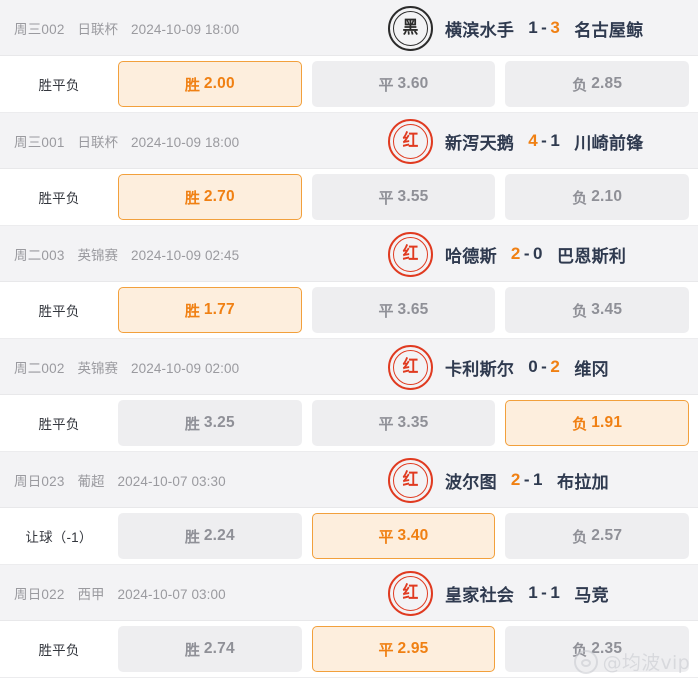 This screenshot has width=698, height=683. I want to click on odds-cell-win: 胜 2.00, so click(210, 84).